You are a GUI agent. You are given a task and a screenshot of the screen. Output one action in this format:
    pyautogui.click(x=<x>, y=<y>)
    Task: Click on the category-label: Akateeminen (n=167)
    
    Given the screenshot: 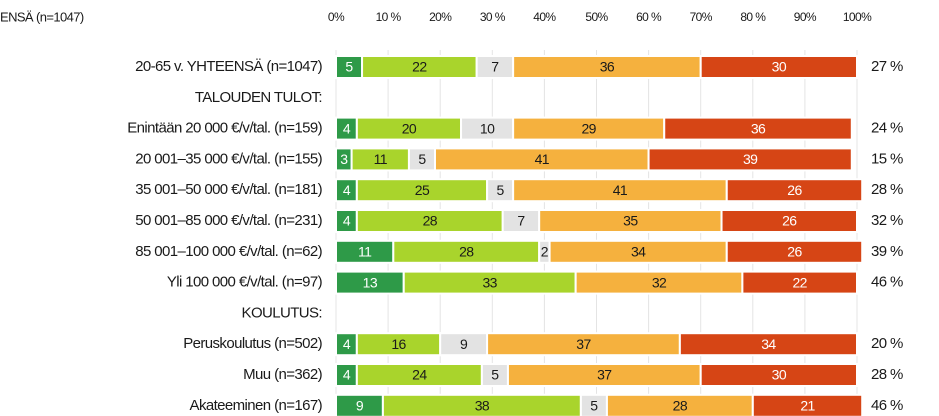 What is the action you would take?
    pyautogui.click(x=256, y=405)
    